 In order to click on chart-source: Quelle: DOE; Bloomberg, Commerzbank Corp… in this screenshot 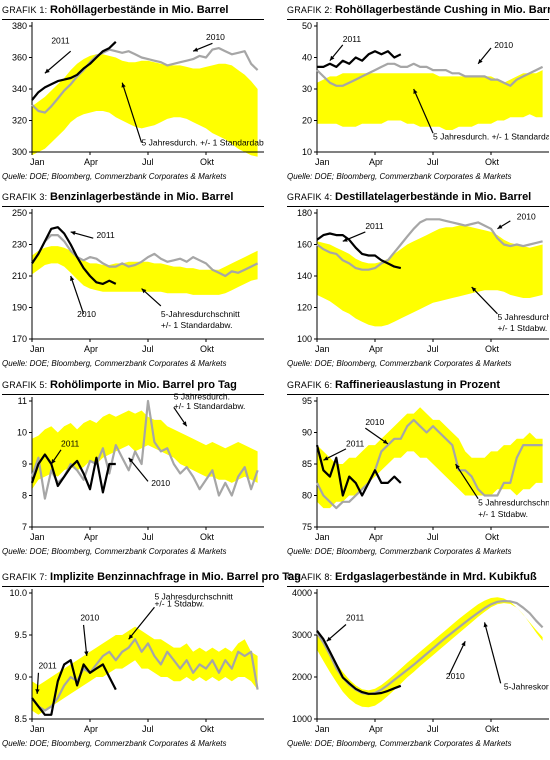, I will do `click(114, 743)`.